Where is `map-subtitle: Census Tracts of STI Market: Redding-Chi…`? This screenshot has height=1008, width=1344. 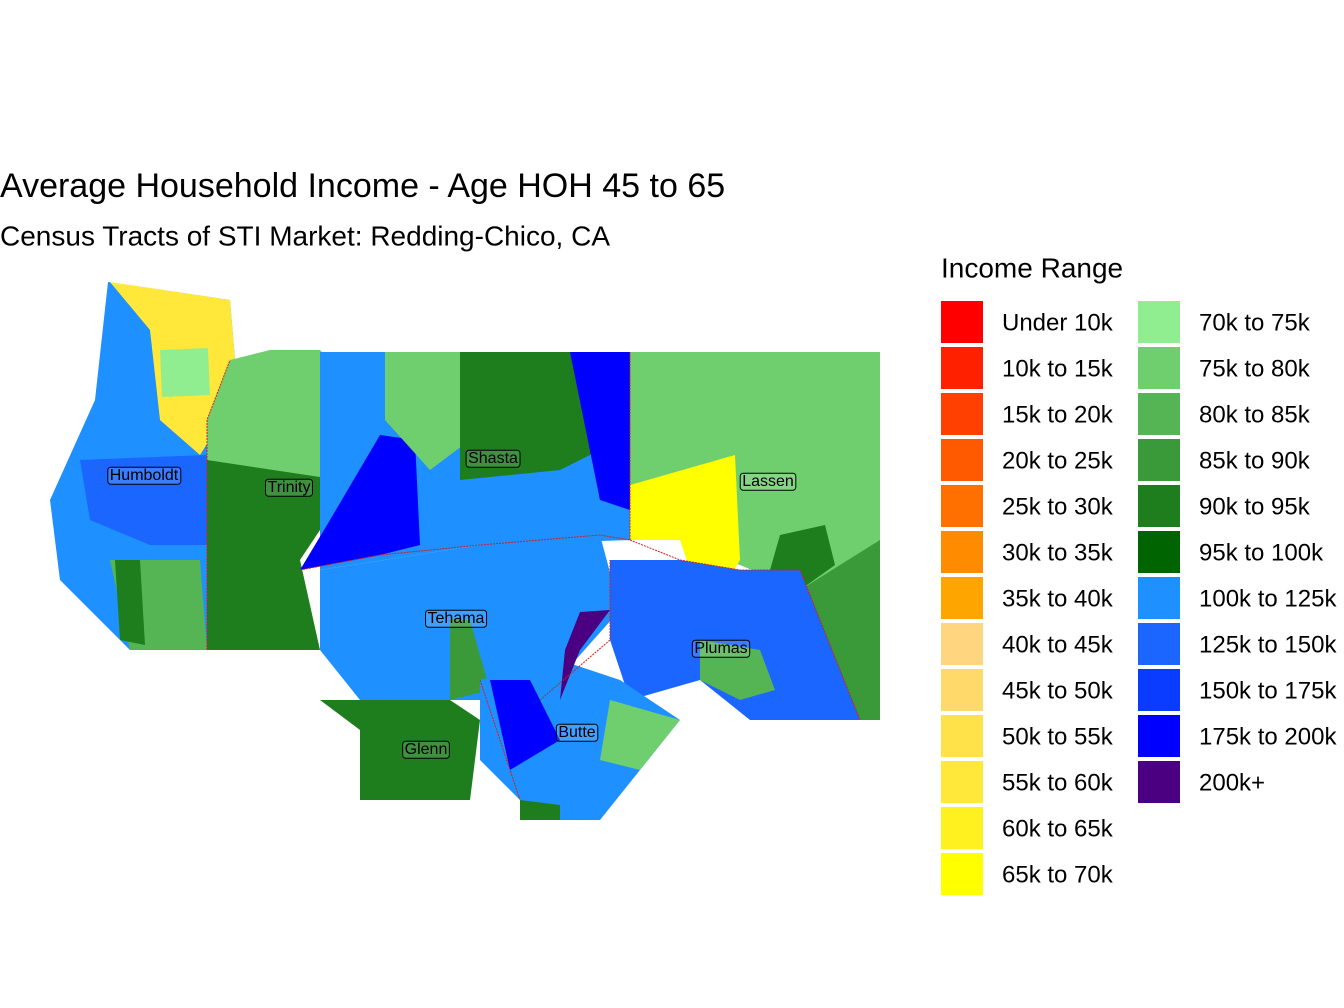
map-subtitle: Census Tracts of STI Market: Redding-Chi… is located at coordinates (305, 235).